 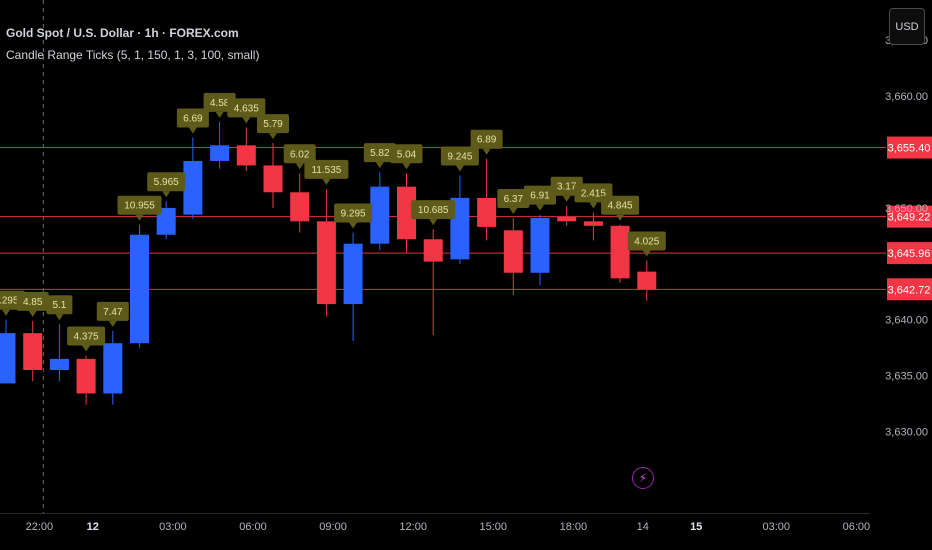 I want to click on symbol-title: Gold Spot / U.S. Dollar · 1h · FOREX.com, so click(x=122, y=33).